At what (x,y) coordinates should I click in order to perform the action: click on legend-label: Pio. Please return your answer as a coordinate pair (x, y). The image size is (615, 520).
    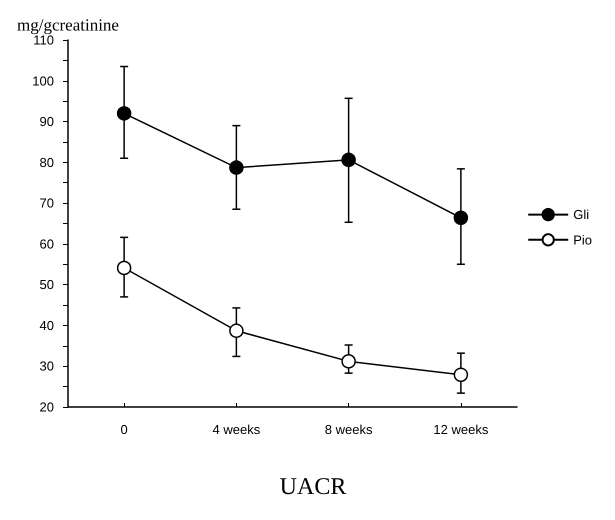
    Looking at the image, I should click on (582, 240).